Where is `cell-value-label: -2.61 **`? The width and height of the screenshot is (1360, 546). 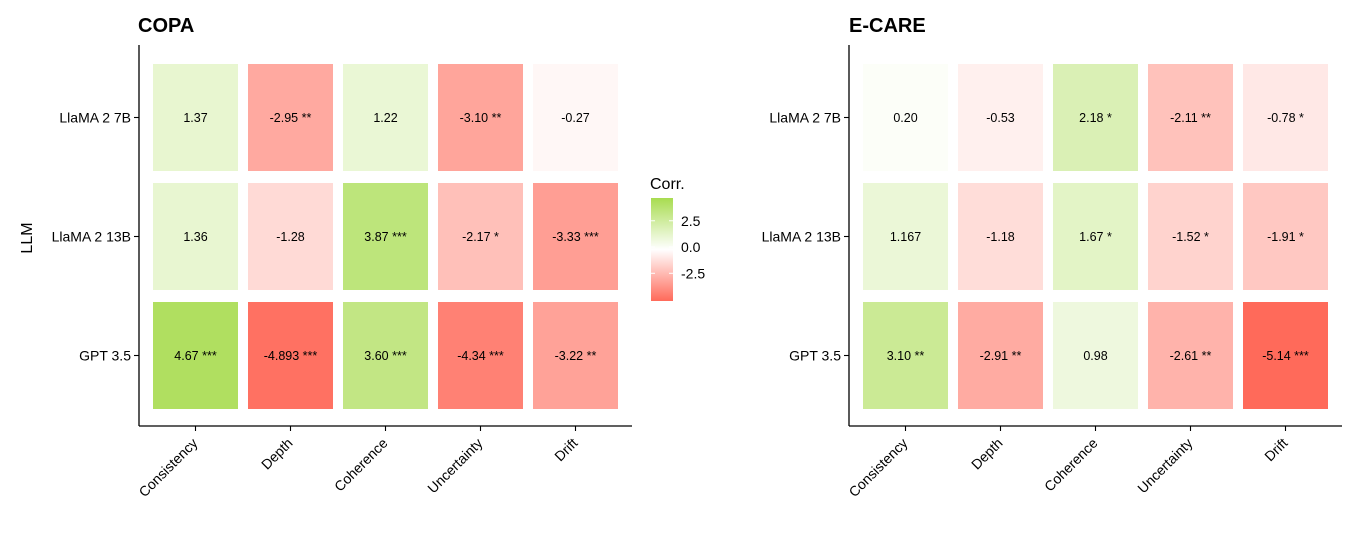 cell-value-label: -2.61 ** is located at coordinates (1191, 356).